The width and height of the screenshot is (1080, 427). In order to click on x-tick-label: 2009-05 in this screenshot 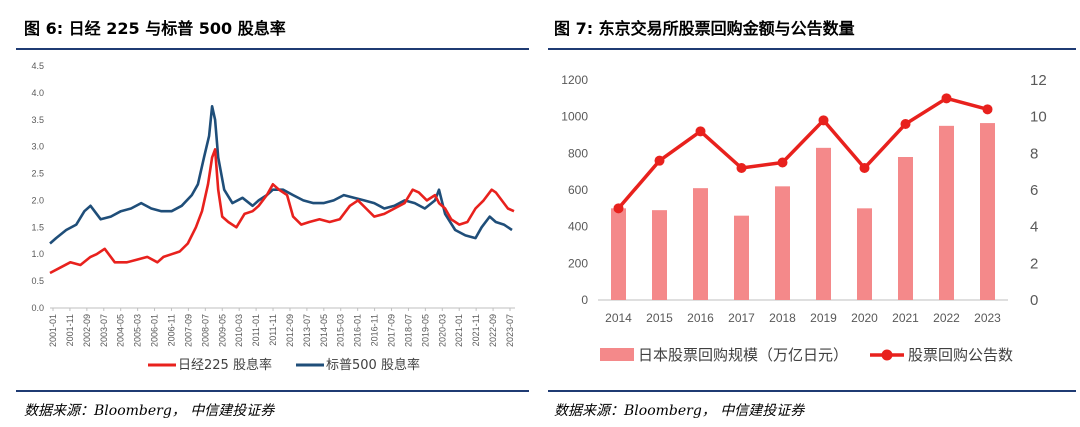, I will do `click(222, 330)`.